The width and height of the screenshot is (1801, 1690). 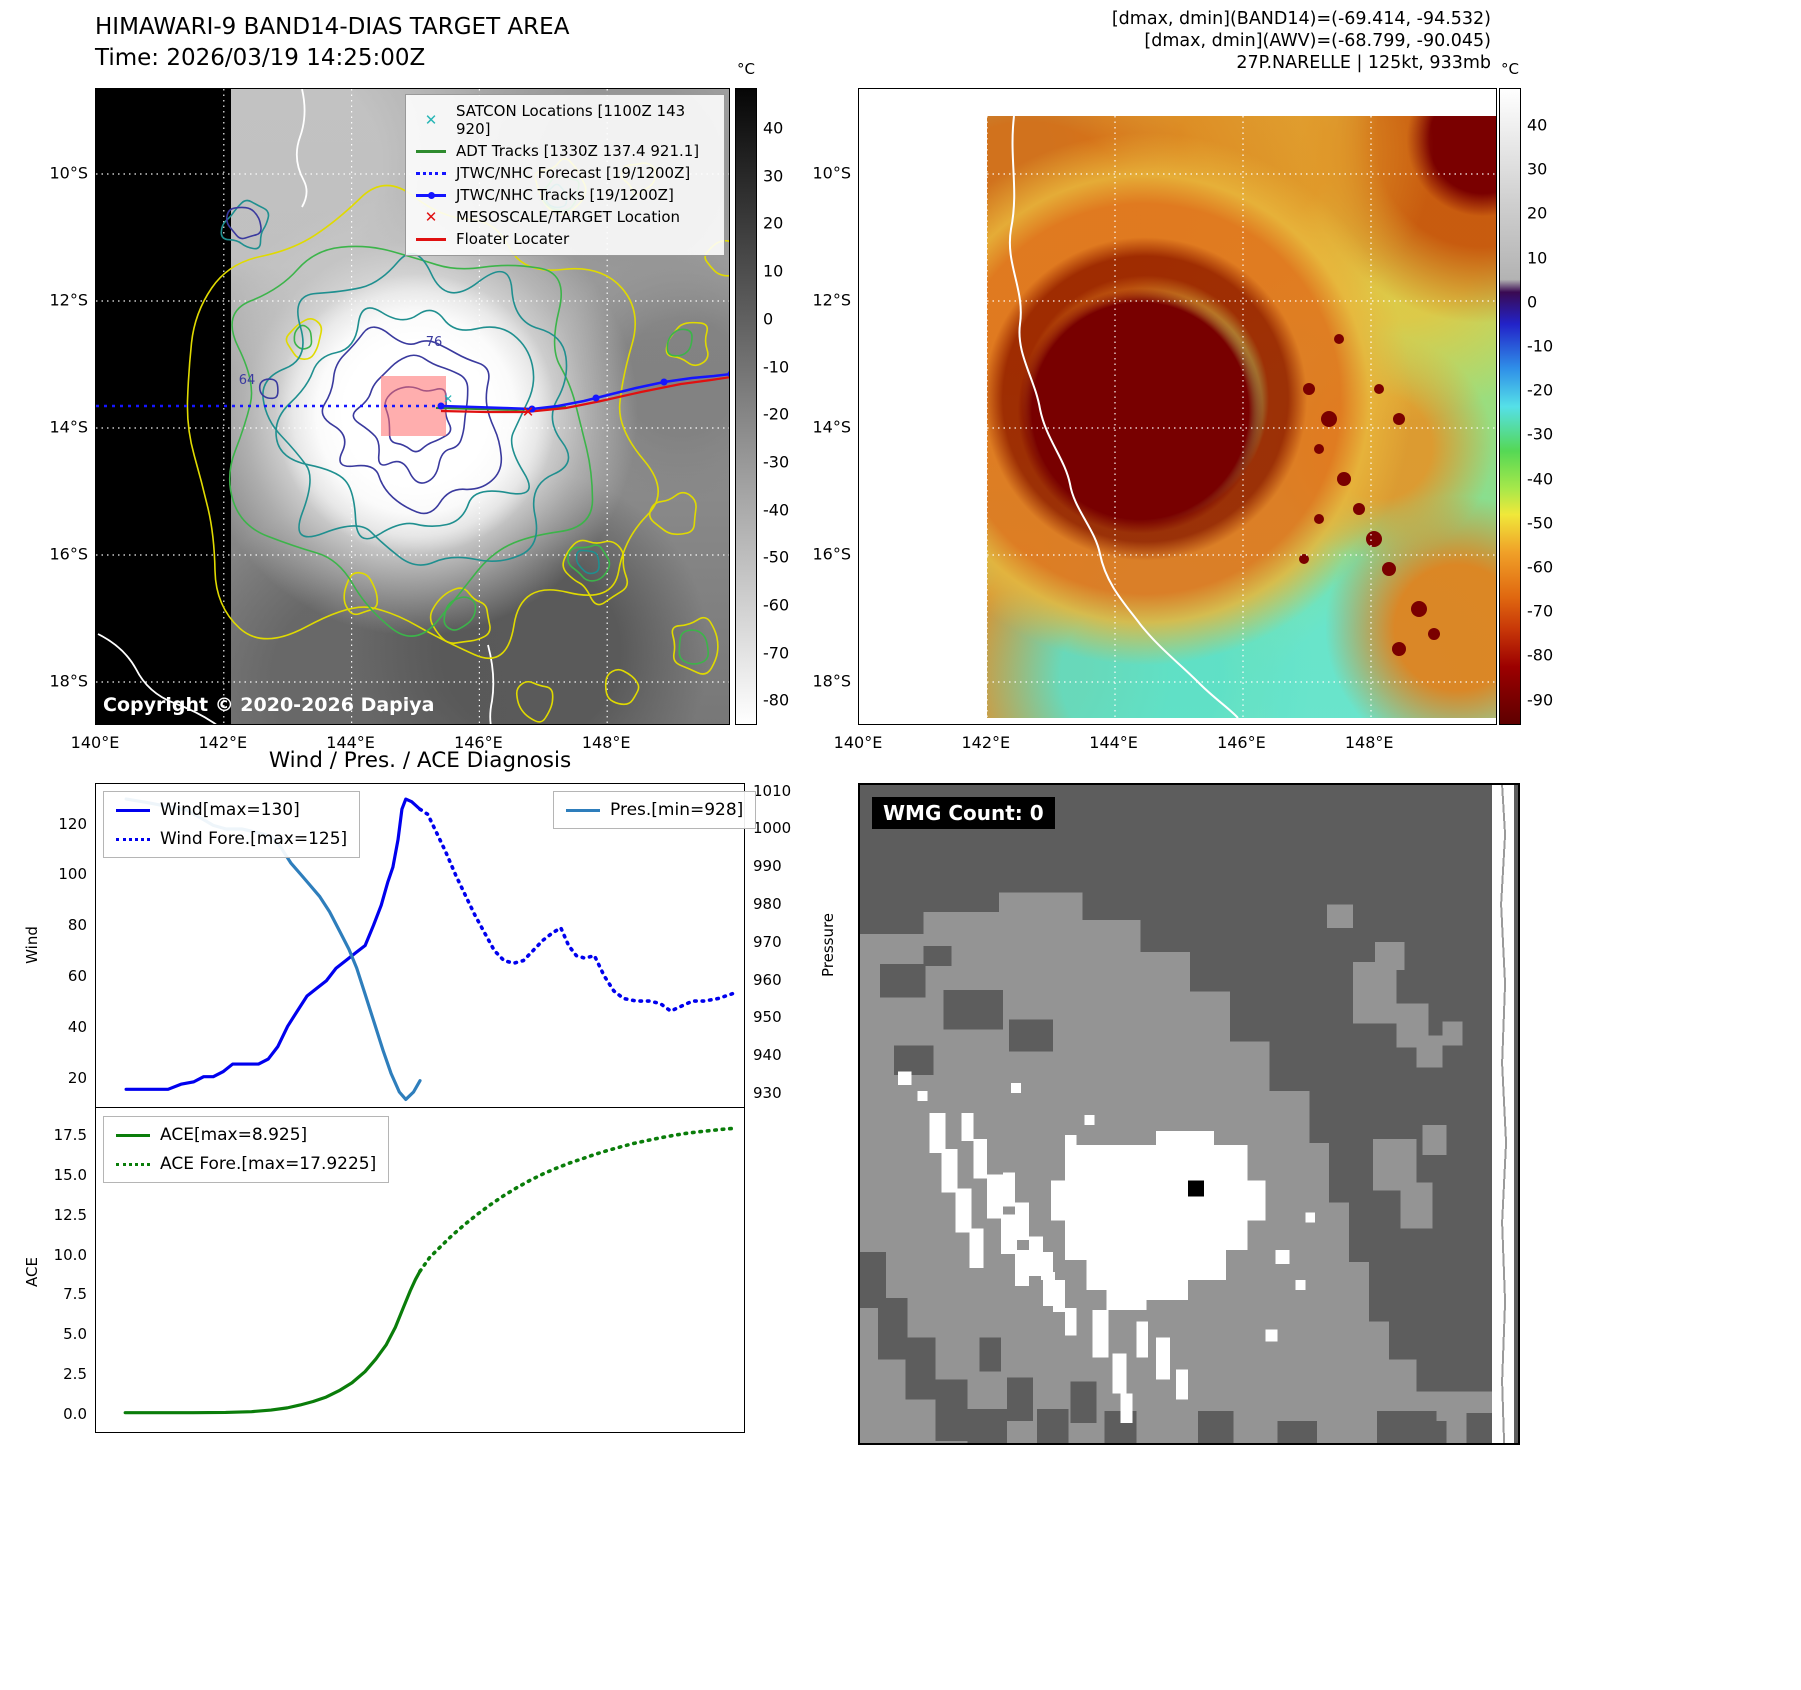 I want to click on map-b-overlay, so click(x=1241, y=417).